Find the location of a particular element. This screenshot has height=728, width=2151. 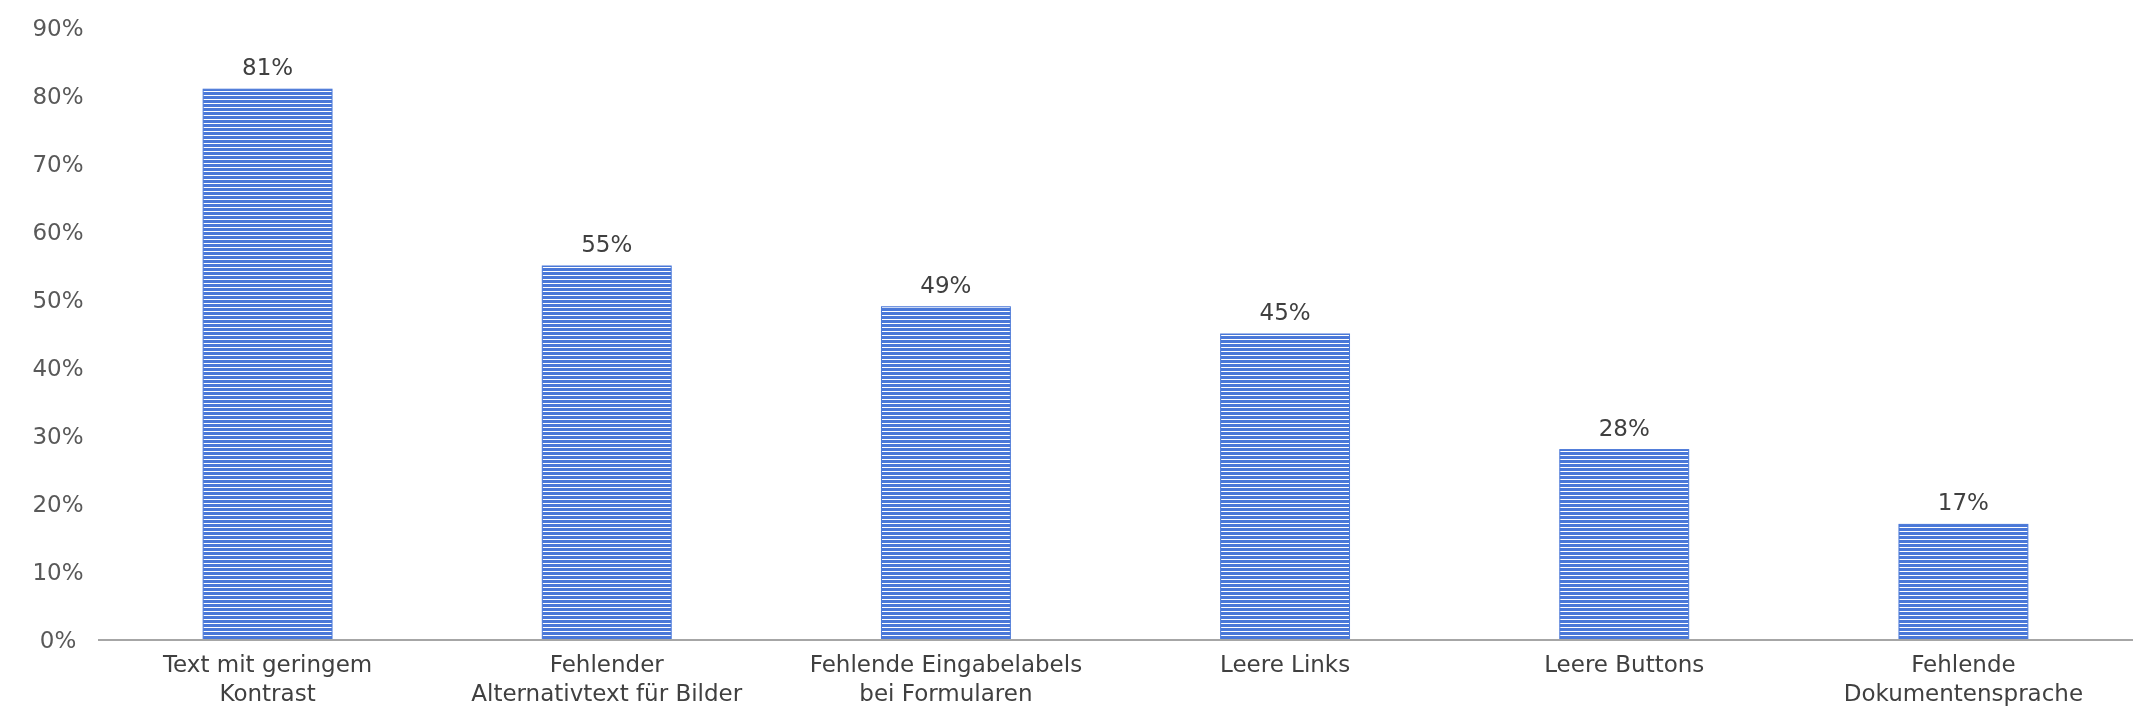

data-label: 55% is located at coordinates (607, 244).